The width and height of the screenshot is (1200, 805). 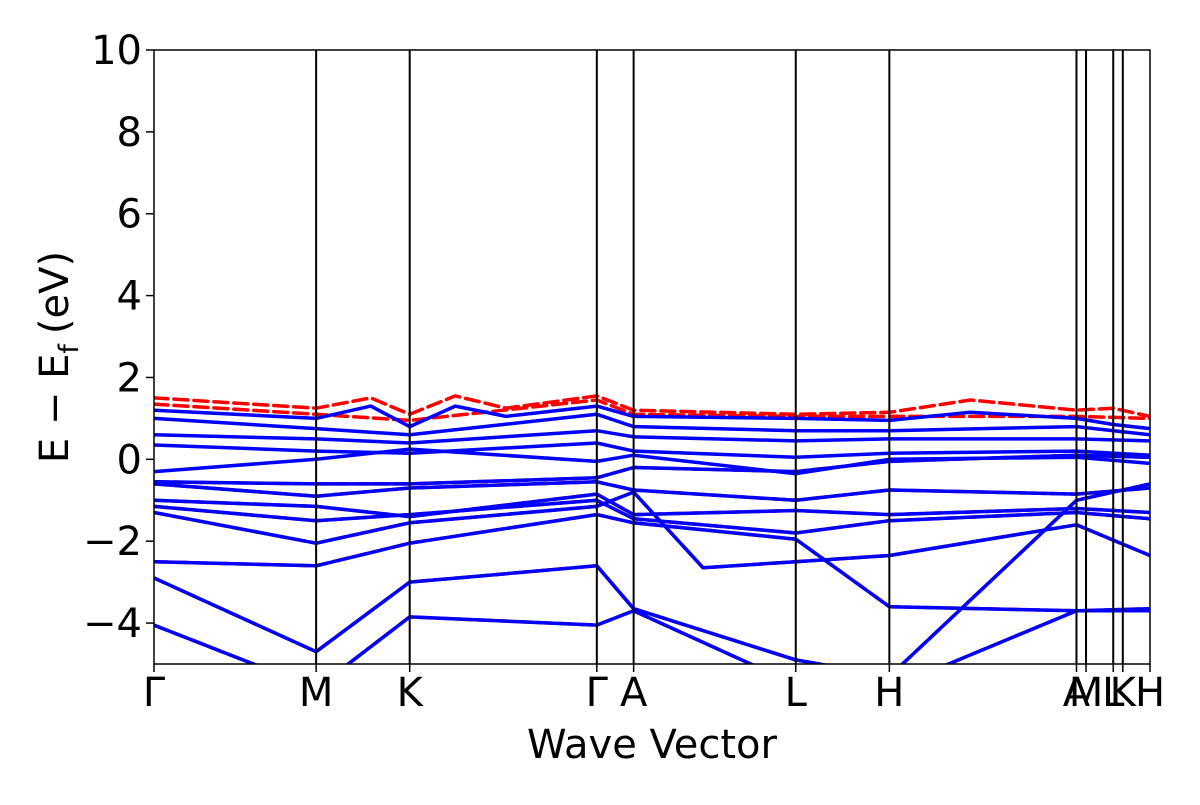 I want to click on y-tick-label: 2, so click(x=129, y=378).